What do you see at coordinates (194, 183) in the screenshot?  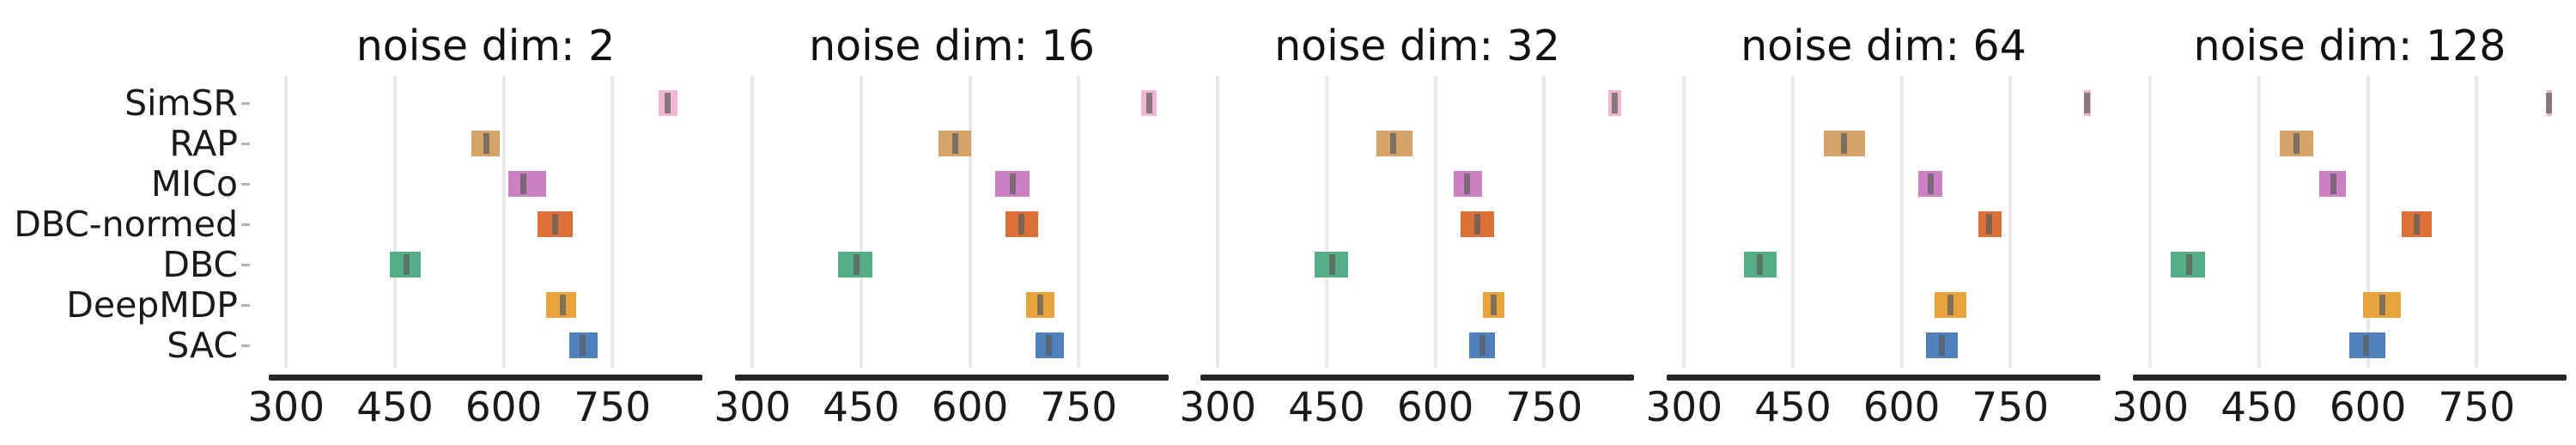 I see `y-axis-label-MICo: MICo` at bounding box center [194, 183].